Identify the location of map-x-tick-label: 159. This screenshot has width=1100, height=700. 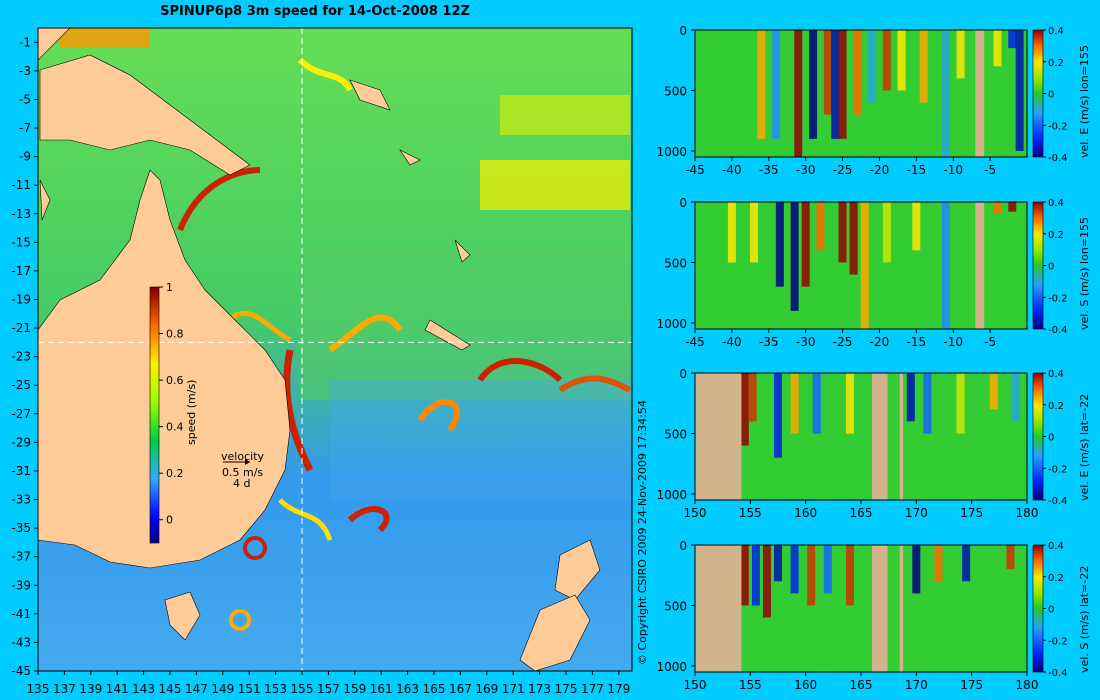
(354, 689).